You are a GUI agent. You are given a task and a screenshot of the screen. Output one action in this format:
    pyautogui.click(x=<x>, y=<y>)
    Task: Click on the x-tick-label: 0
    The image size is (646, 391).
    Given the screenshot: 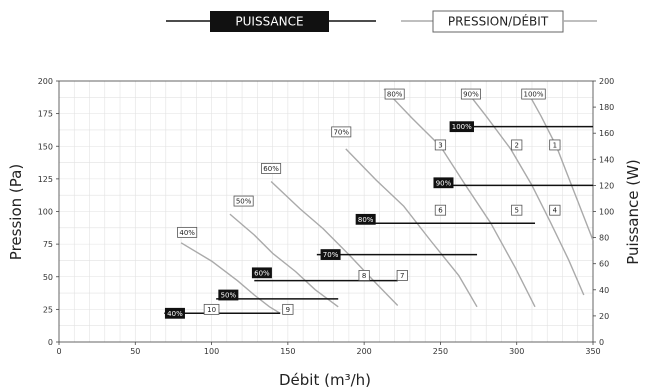 What is the action you would take?
    pyautogui.click(x=58, y=351)
    